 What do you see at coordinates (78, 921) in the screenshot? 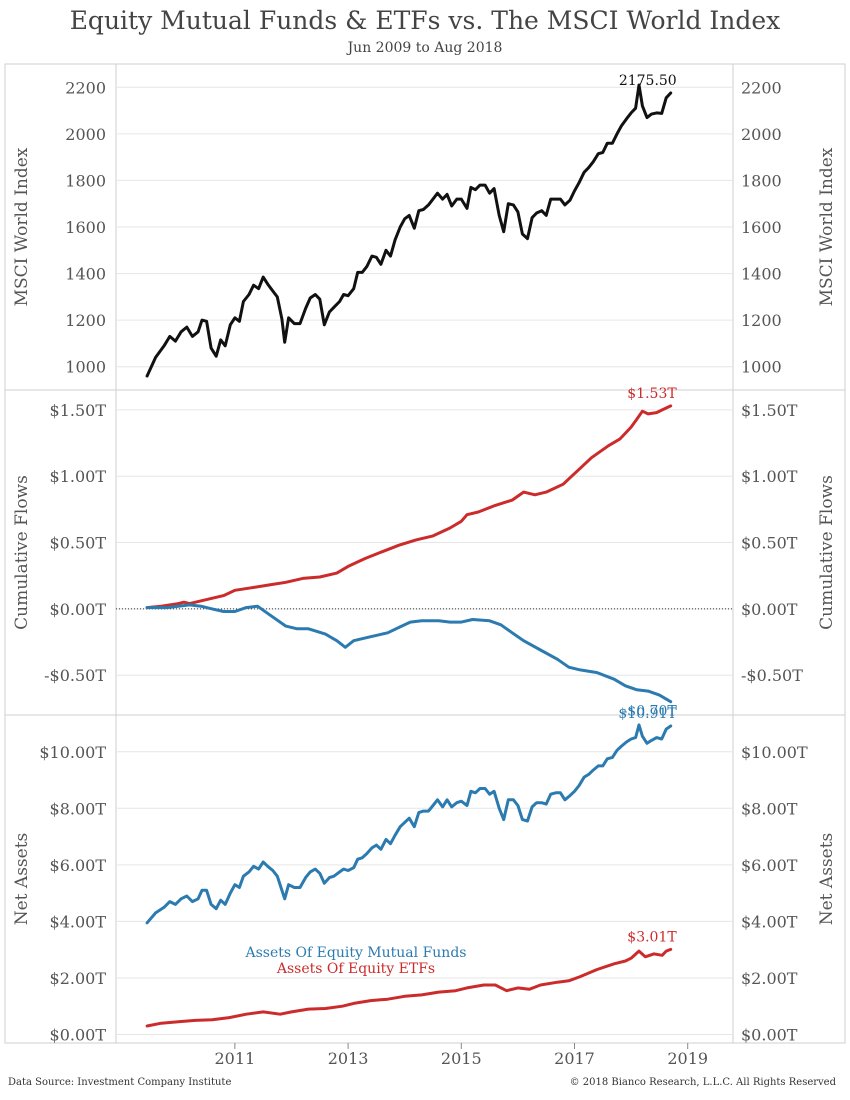
I see `y-tick-label-left: $4.00T` at bounding box center [78, 921].